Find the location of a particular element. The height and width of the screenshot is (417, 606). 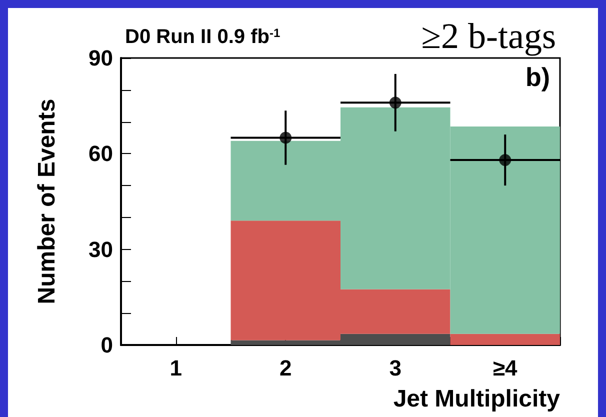

x-axis-title: Jet Multiplicity is located at coordinates (477, 399).